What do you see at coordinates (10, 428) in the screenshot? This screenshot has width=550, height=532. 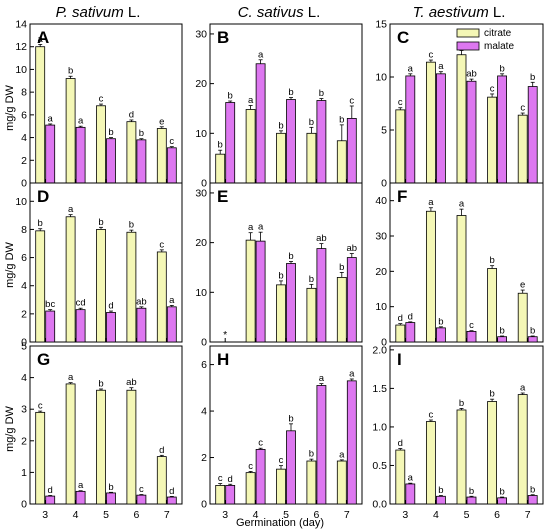 I see `y-axis-title-row-3: mg/g DW` at bounding box center [10, 428].